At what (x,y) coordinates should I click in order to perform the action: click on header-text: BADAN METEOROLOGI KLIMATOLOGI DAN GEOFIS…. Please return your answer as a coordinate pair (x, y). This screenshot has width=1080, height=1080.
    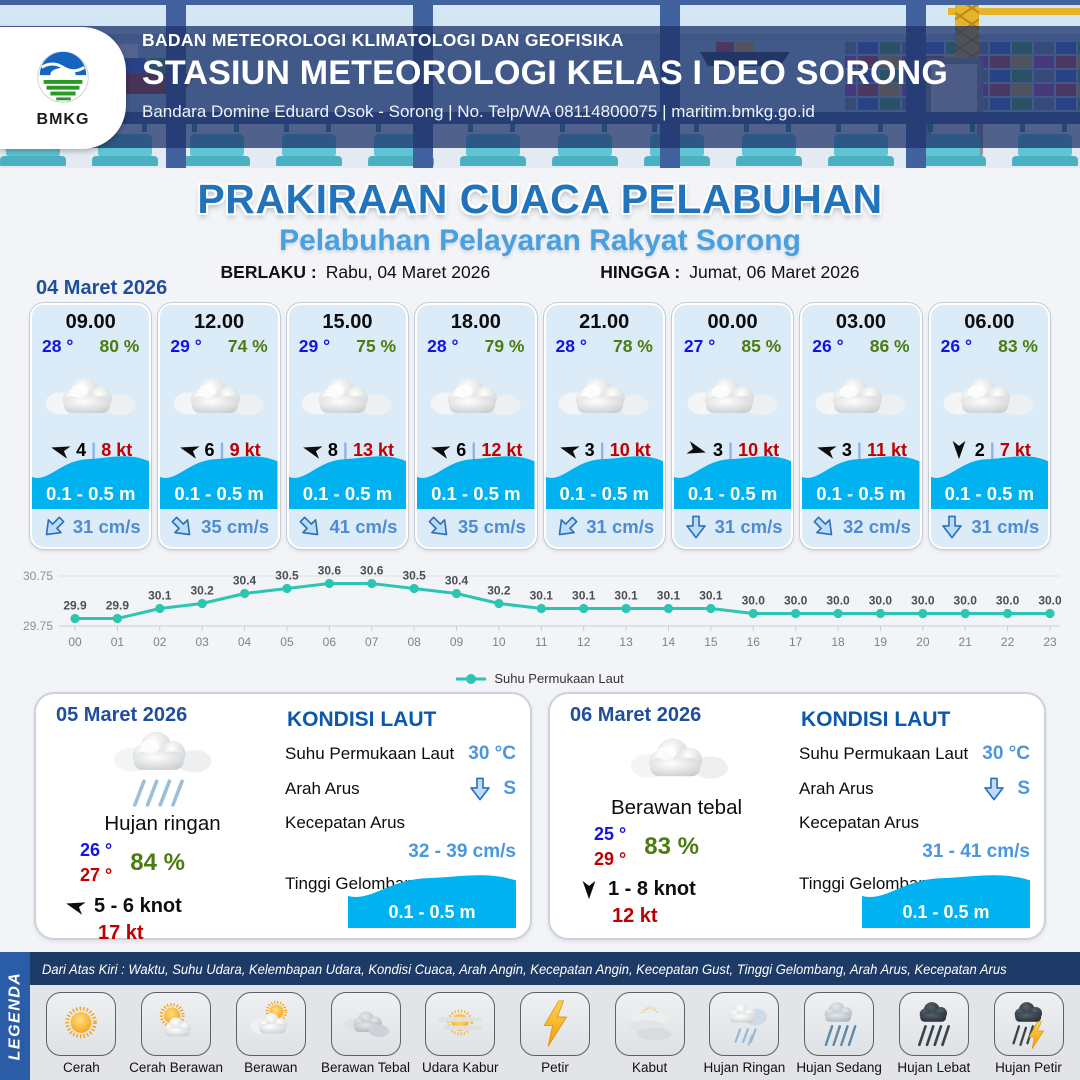
    Looking at the image, I should click on (545, 76).